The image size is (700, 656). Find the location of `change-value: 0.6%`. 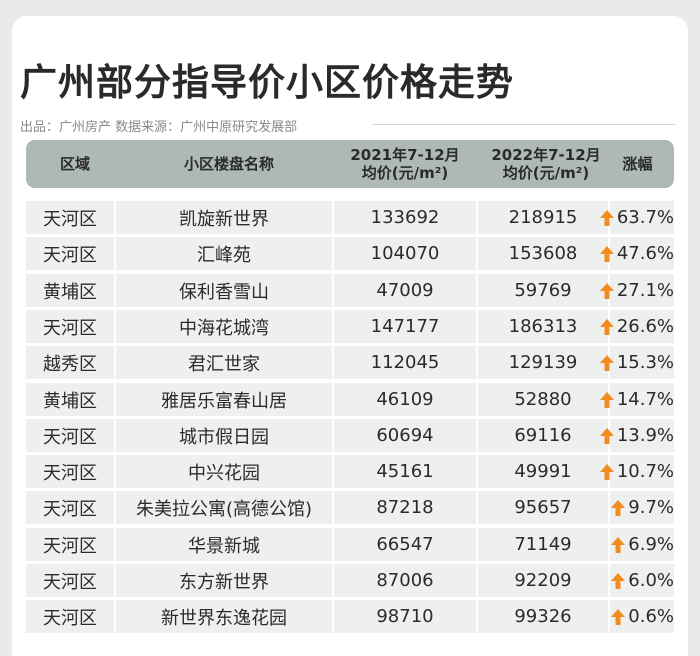

change-value: 0.6% is located at coordinates (651, 616).